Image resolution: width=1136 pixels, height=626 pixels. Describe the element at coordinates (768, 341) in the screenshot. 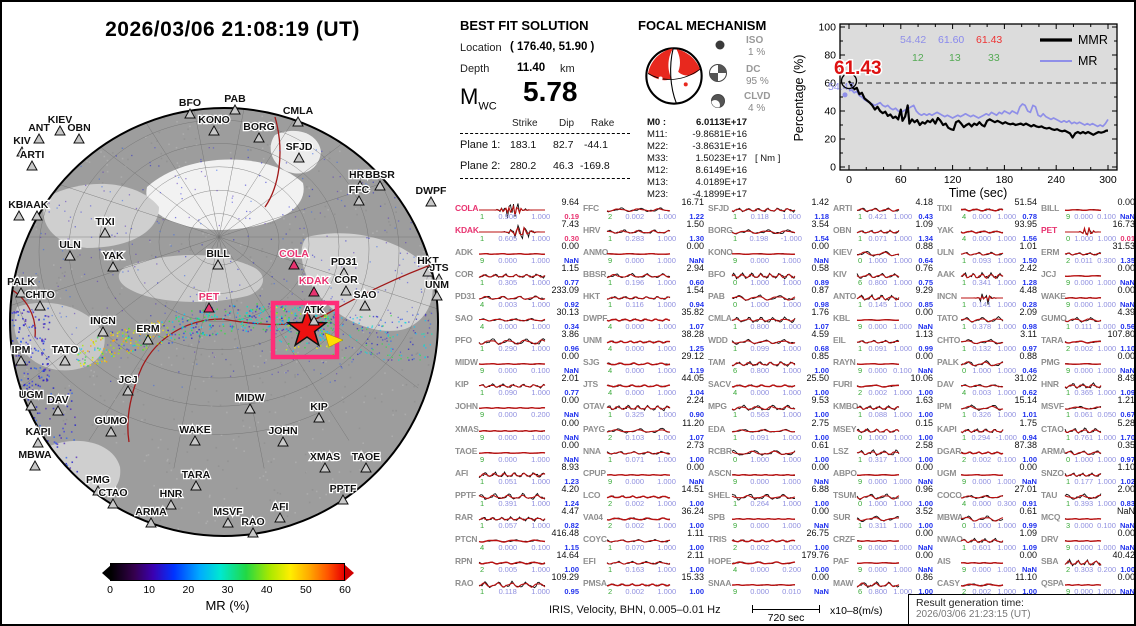

I see `station-cell-WDD: WDD 4.59 1 0.099 1.000 0.68` at that location.